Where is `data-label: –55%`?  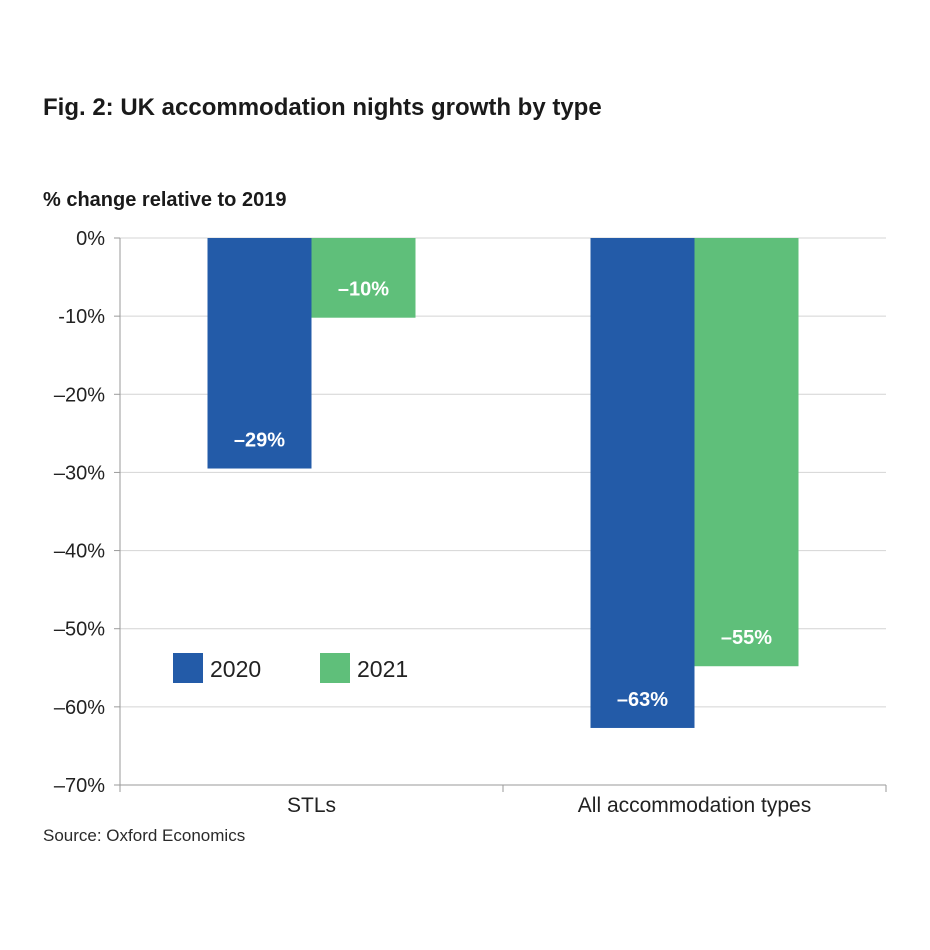 data-label: –55% is located at coordinates (746, 638).